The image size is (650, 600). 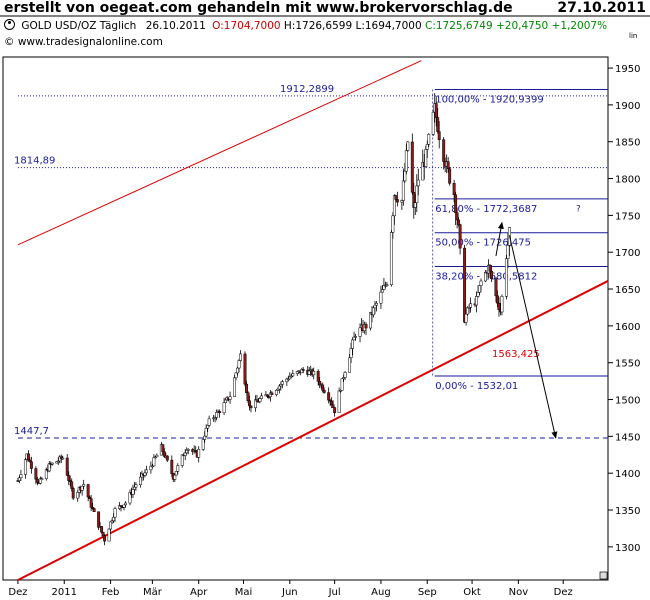 I want to click on x-tick-label: Feb, so click(x=111, y=592).